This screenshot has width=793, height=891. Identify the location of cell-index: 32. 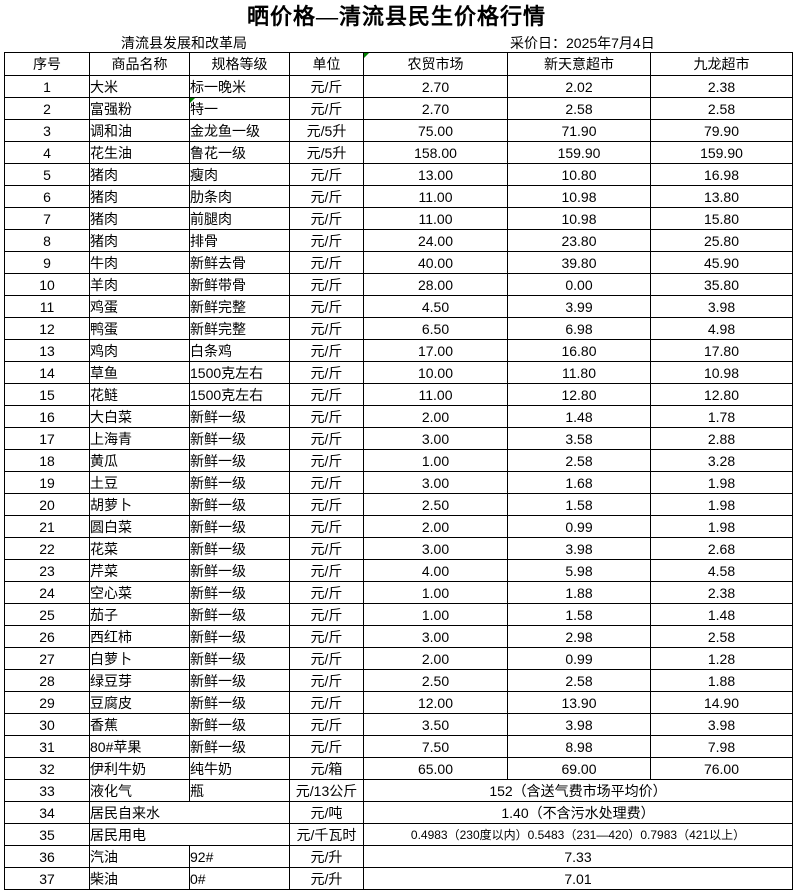
(47, 768).